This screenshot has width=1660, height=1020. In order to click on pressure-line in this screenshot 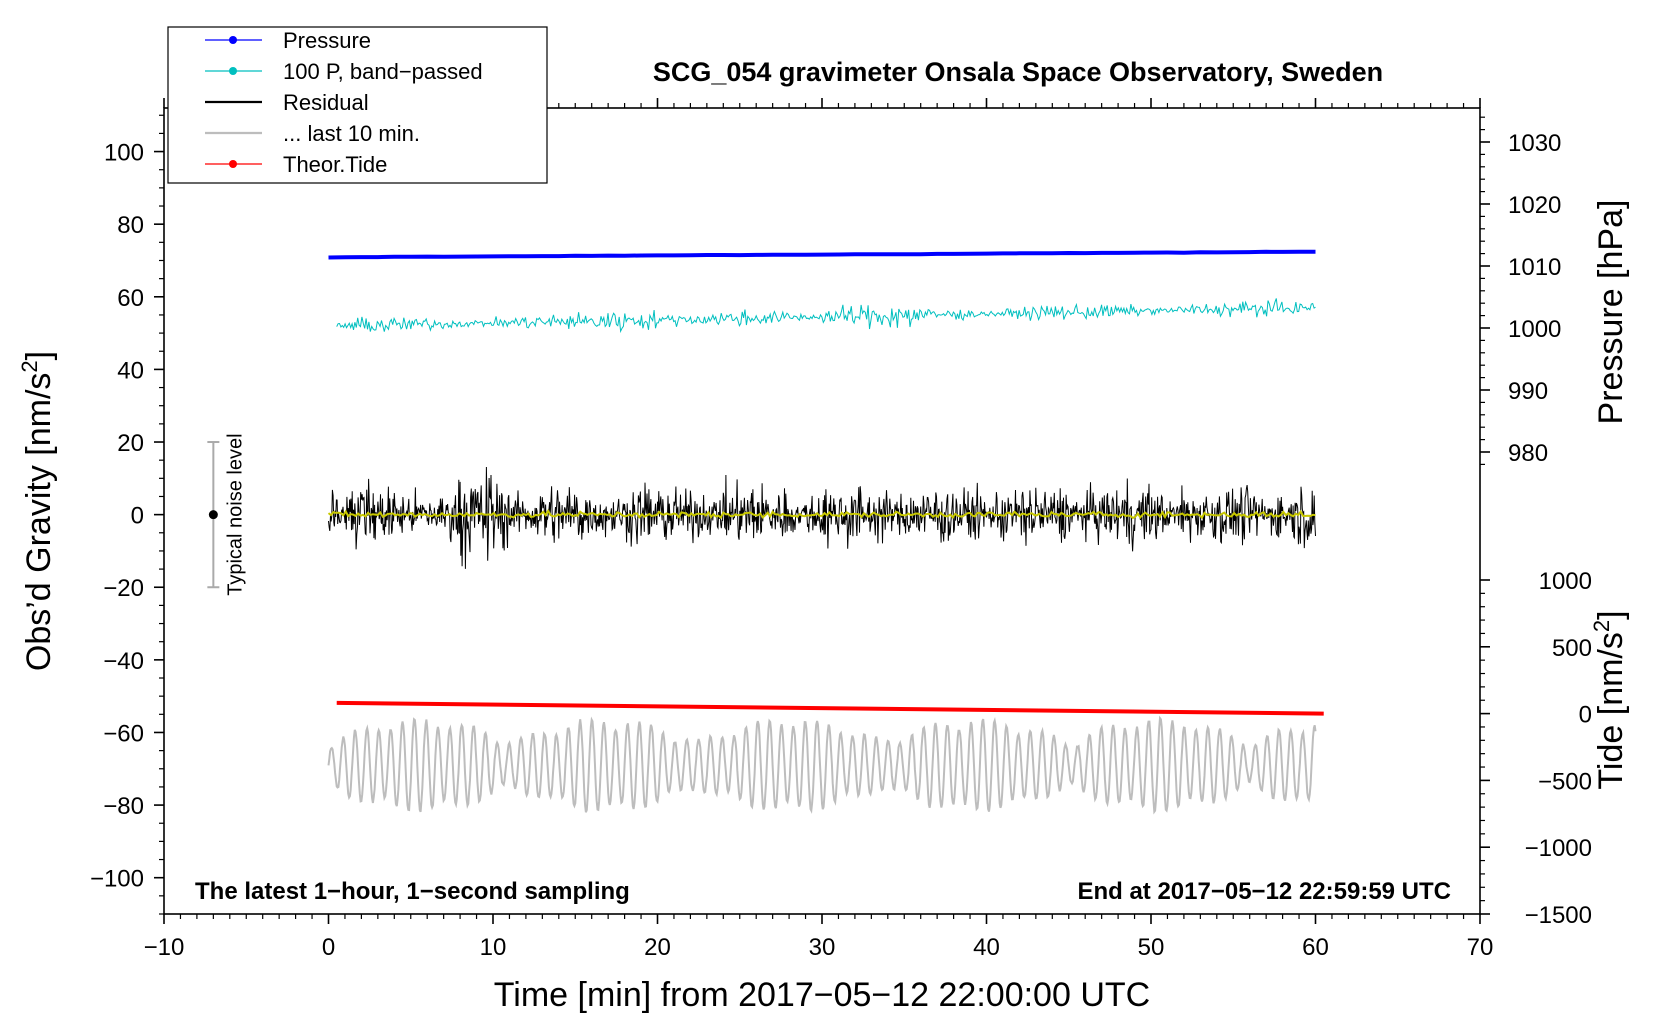, I will do `click(822, 254)`.